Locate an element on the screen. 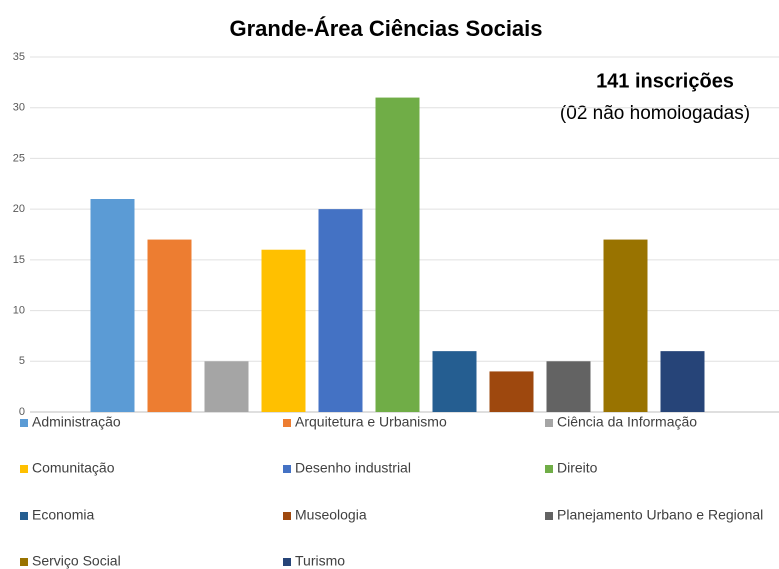  legend-label: Arquitetura e Urbanismo is located at coordinates (371, 422).